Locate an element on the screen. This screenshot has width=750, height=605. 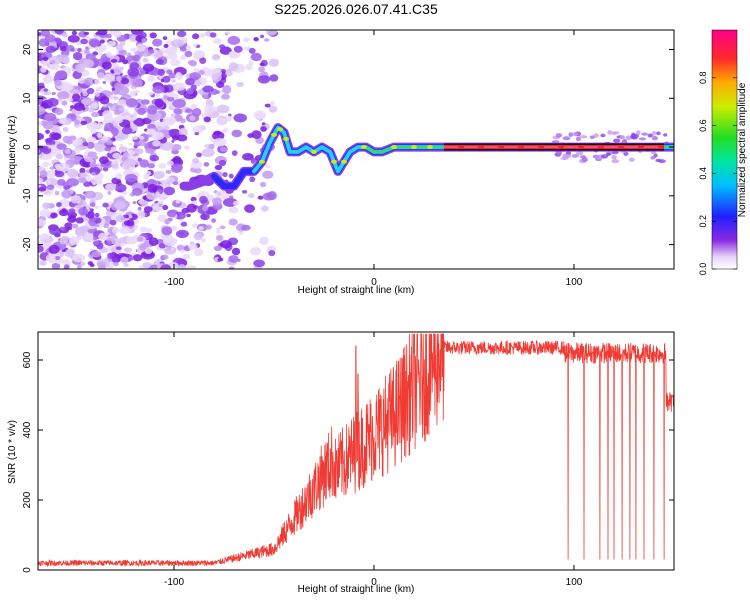
colorbar-tick-label: 0.2 is located at coordinates (703, 221).